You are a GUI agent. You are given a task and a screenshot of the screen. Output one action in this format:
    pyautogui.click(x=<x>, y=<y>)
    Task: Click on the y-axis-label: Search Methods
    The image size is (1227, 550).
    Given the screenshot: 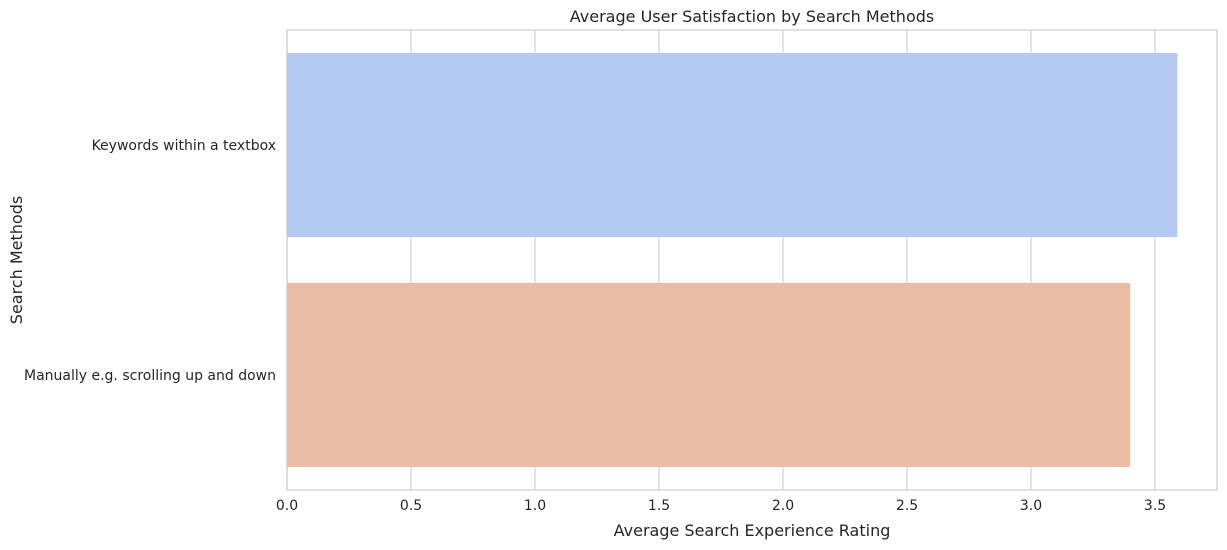 What is the action you would take?
    pyautogui.click(x=16, y=260)
    